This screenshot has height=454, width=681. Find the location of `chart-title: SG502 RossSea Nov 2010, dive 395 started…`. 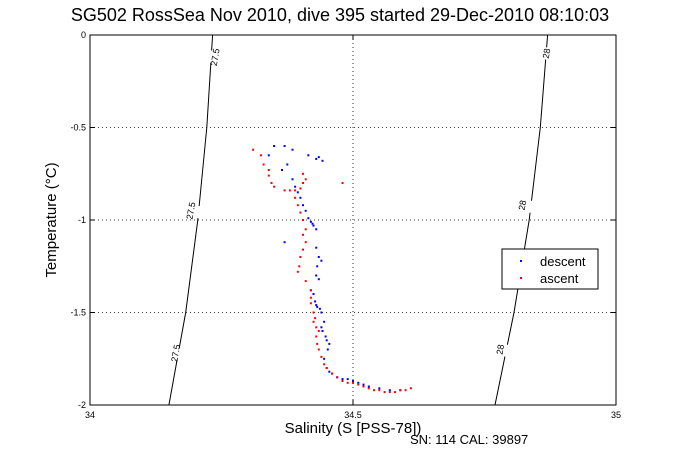

chart-title: SG502 RossSea Nov 2010, dive 395 started… is located at coordinates (340, 15).